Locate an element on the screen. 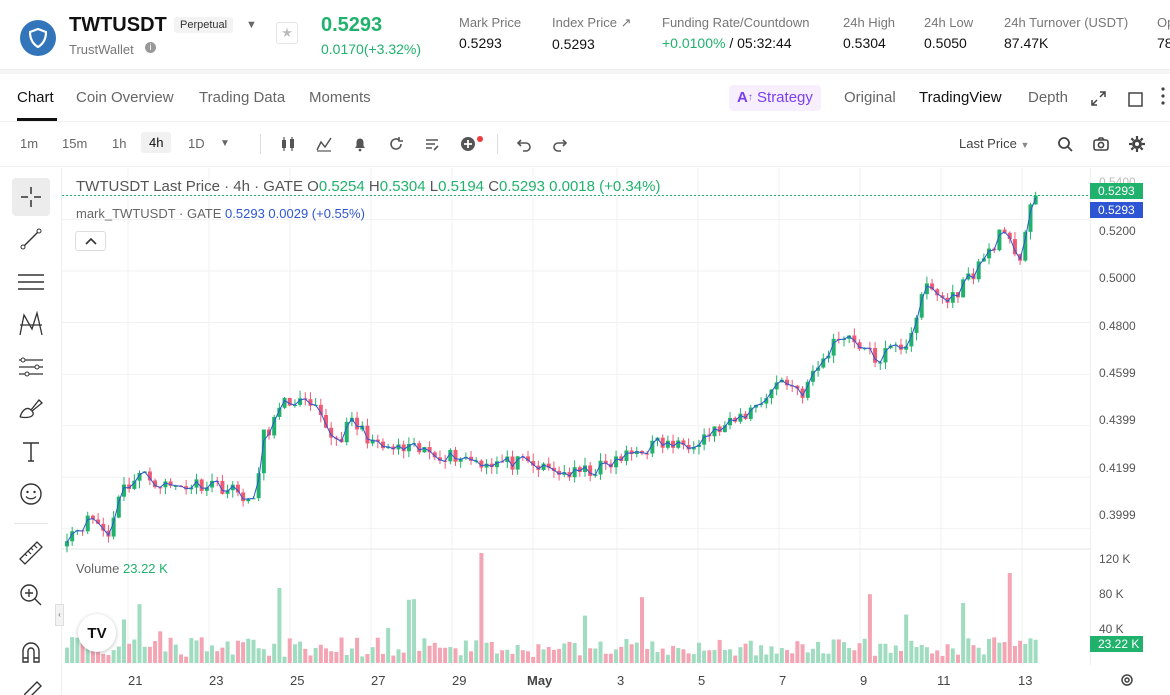 The height and width of the screenshot is (695, 1170). chart-toolbar: 1m 15m 1h 4h 1D ▼ Last Price ▼ is located at coordinates (585, 144).